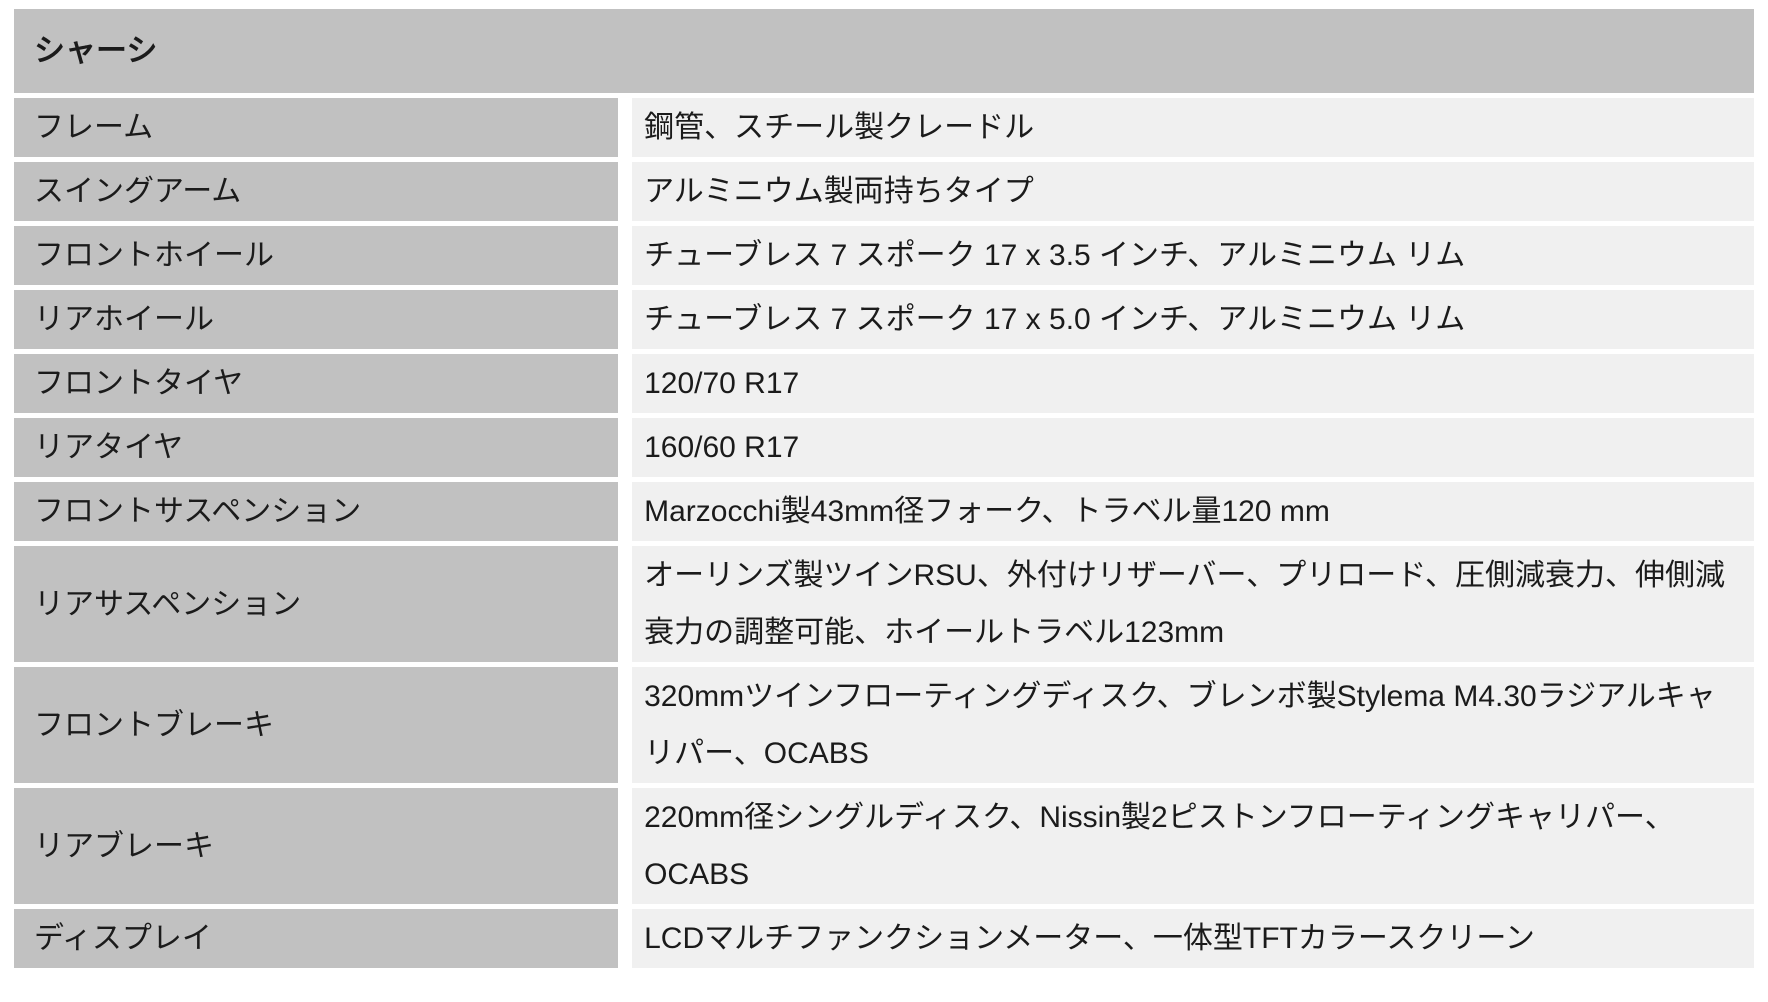  What do you see at coordinates (1193, 383) in the screenshot?
I see `spec-value: 120/70 R17` at bounding box center [1193, 383].